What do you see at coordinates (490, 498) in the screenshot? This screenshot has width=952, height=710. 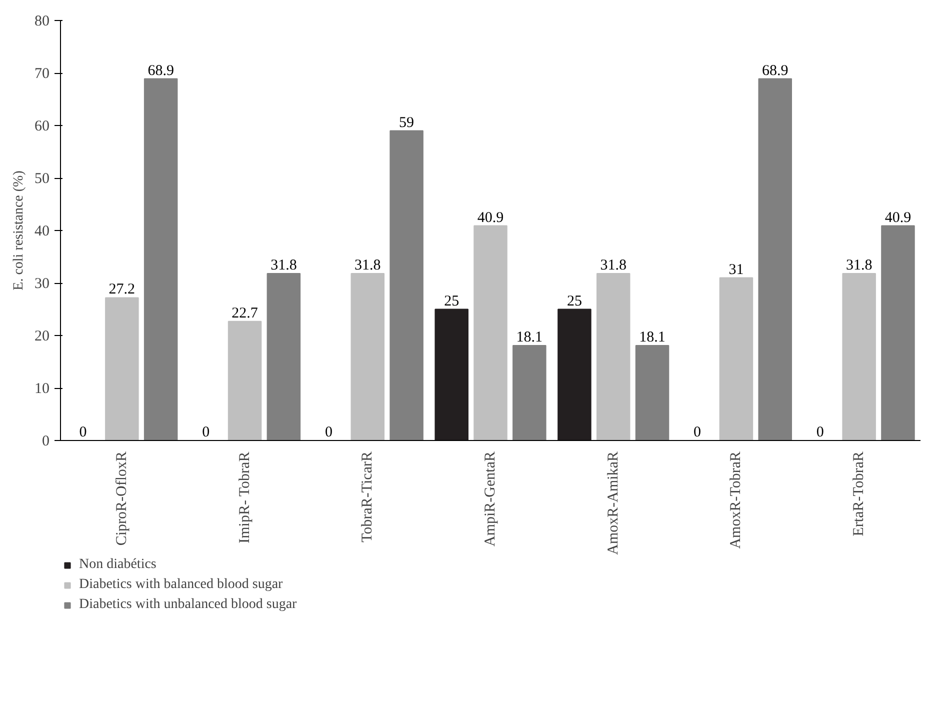 I see `x-tick-label: AmpiR-GentaR` at bounding box center [490, 498].